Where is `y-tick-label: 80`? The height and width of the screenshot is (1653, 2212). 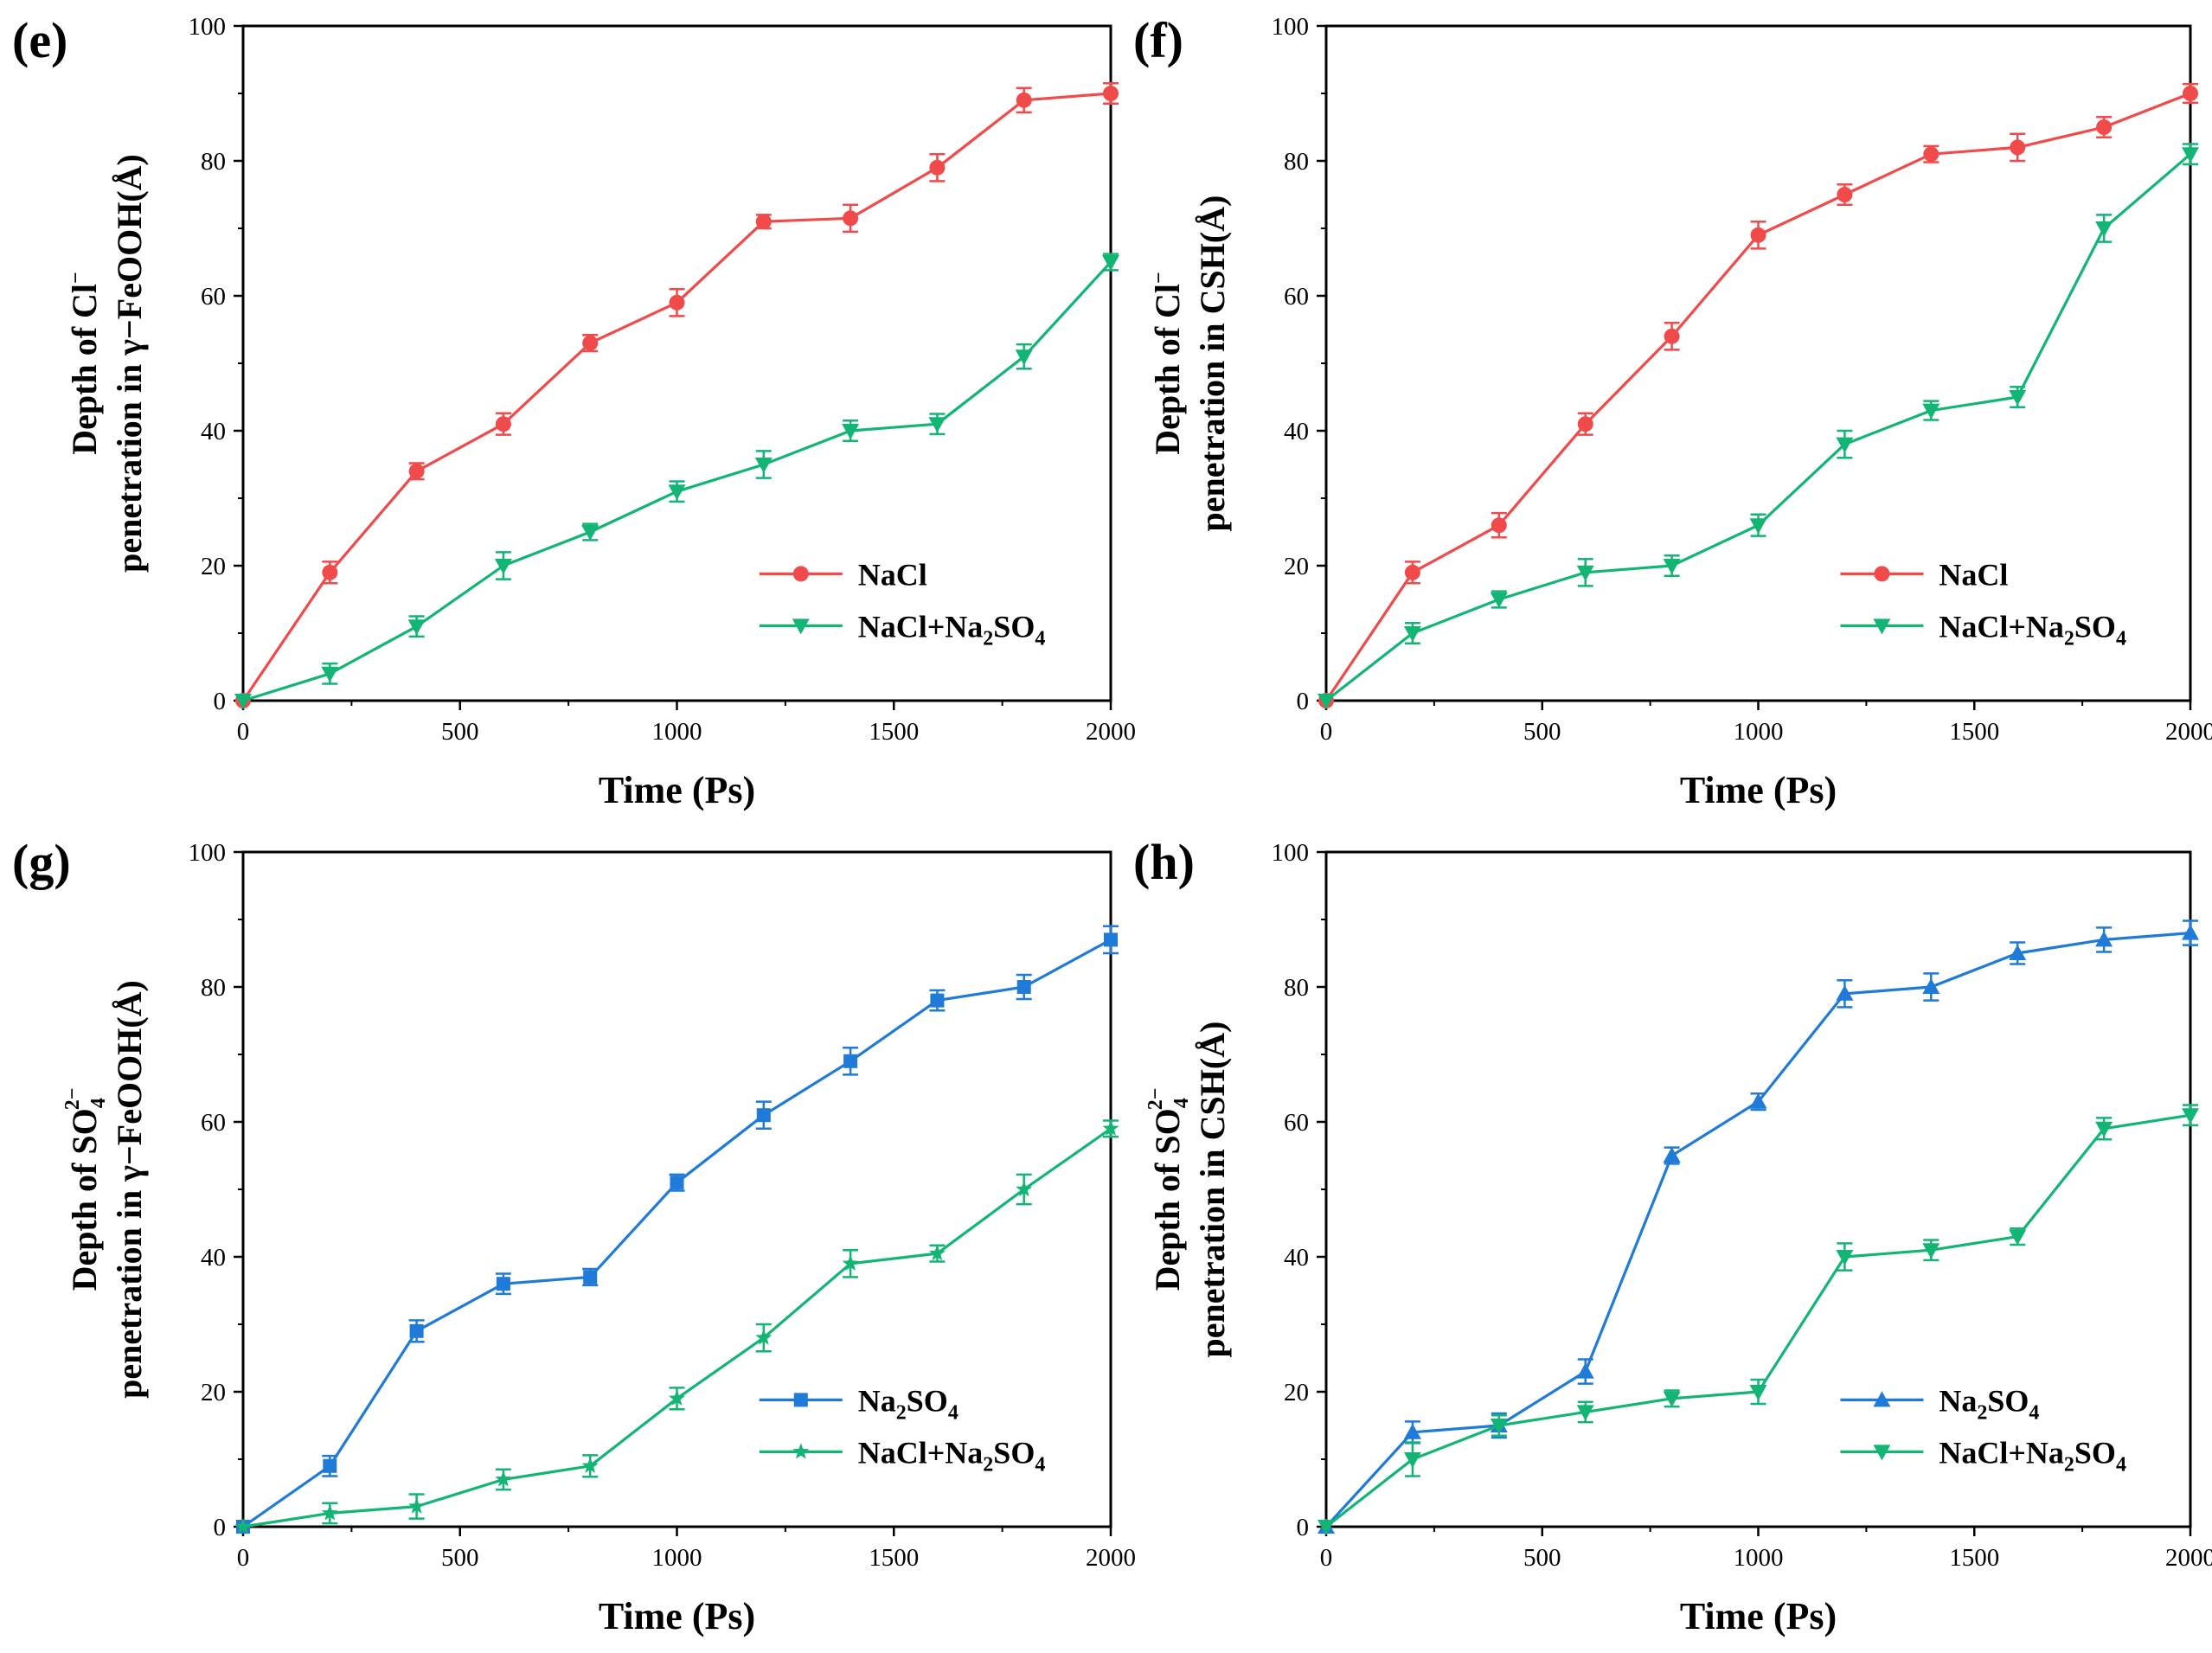 y-tick-label: 80 is located at coordinates (1296, 162).